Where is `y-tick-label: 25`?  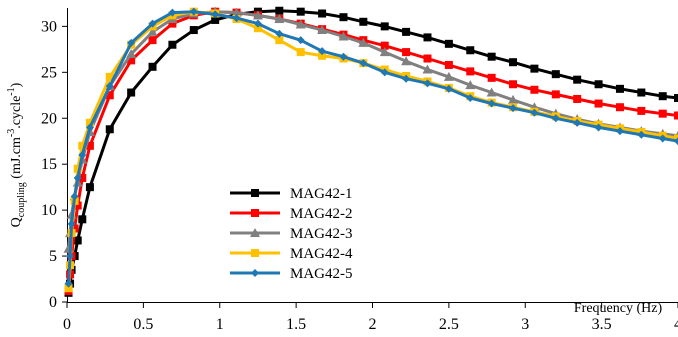 y-tick-label: 25 is located at coordinates (49, 72).